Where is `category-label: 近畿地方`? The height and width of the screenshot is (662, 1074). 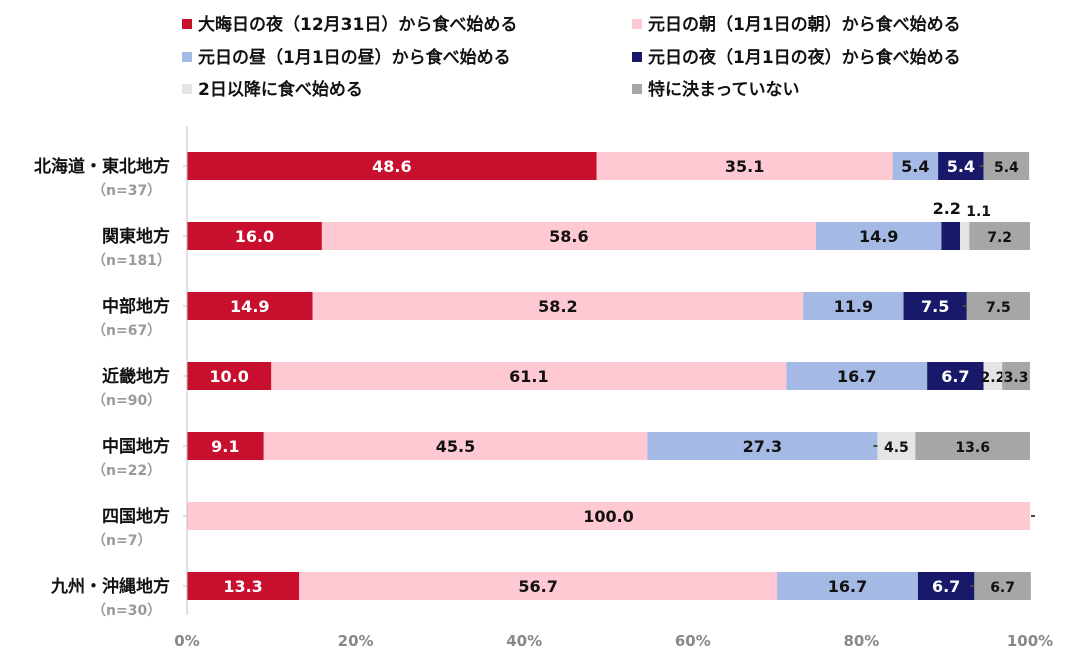 category-label: 近畿地方 is located at coordinates (136, 376).